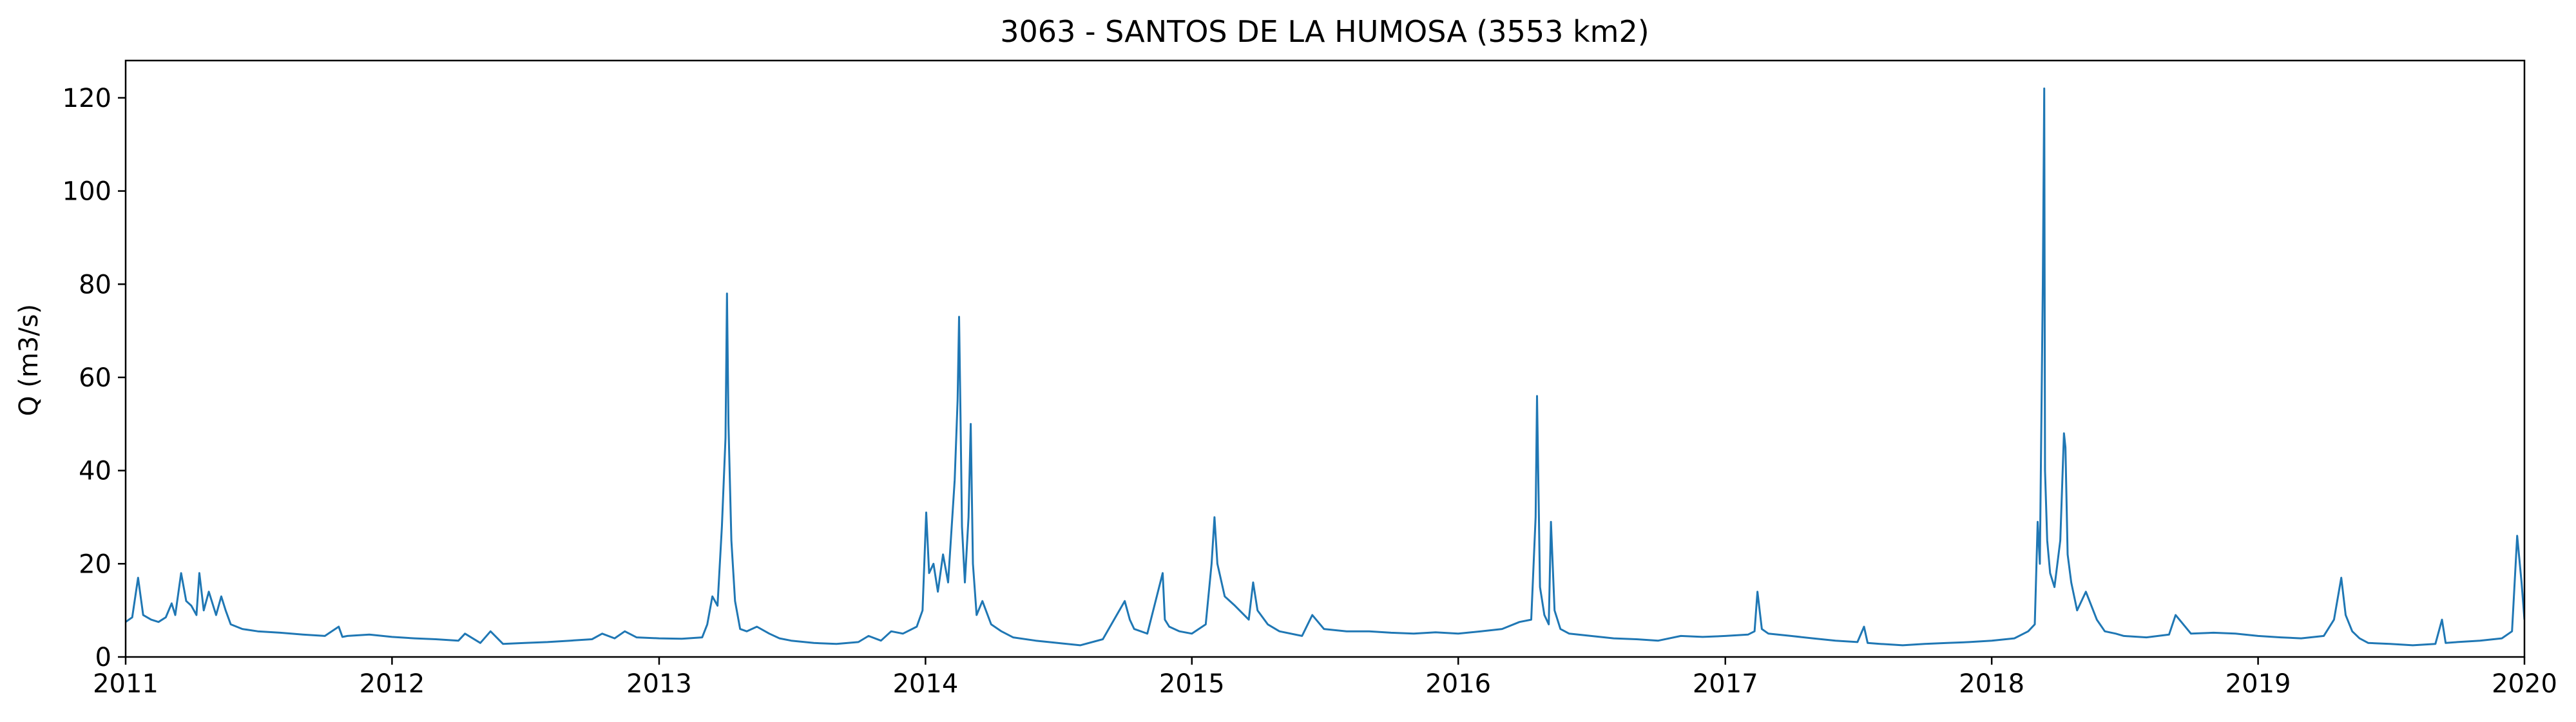  Describe the element at coordinates (2525, 684) in the screenshot. I see `x-tick-label-2020: 2020` at that location.